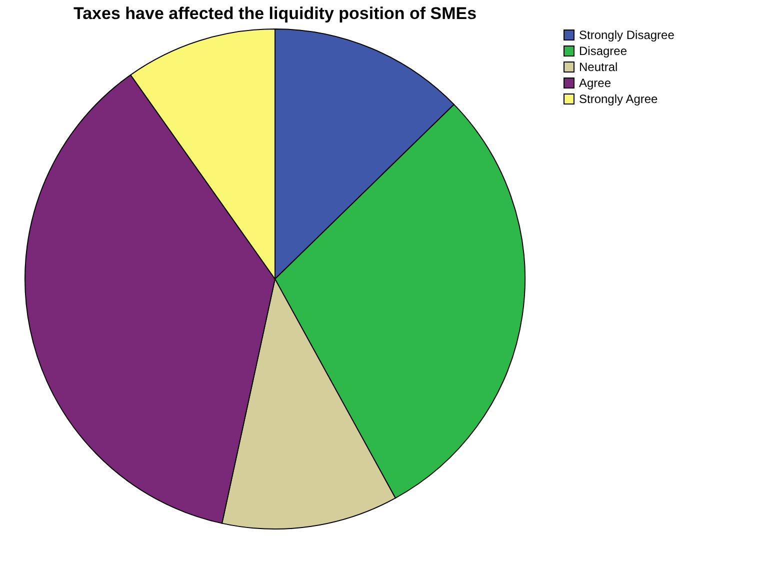 This screenshot has height=565, width=784. I want to click on chart-title: Taxes have affected the liquidity position of SMEs, so click(275, 13).